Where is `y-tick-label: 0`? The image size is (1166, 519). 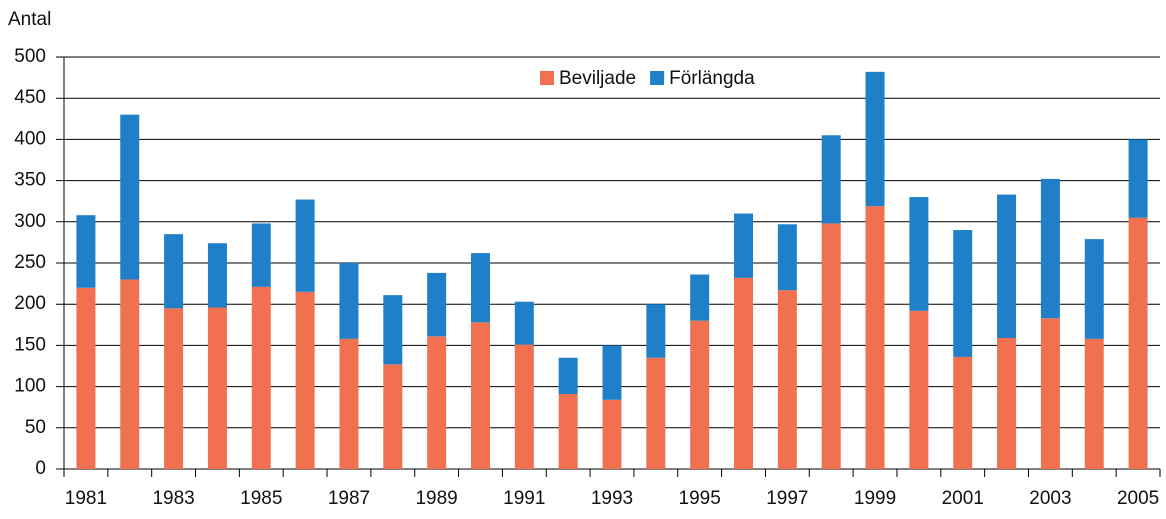 y-tick-label: 0 is located at coordinates (40, 468).